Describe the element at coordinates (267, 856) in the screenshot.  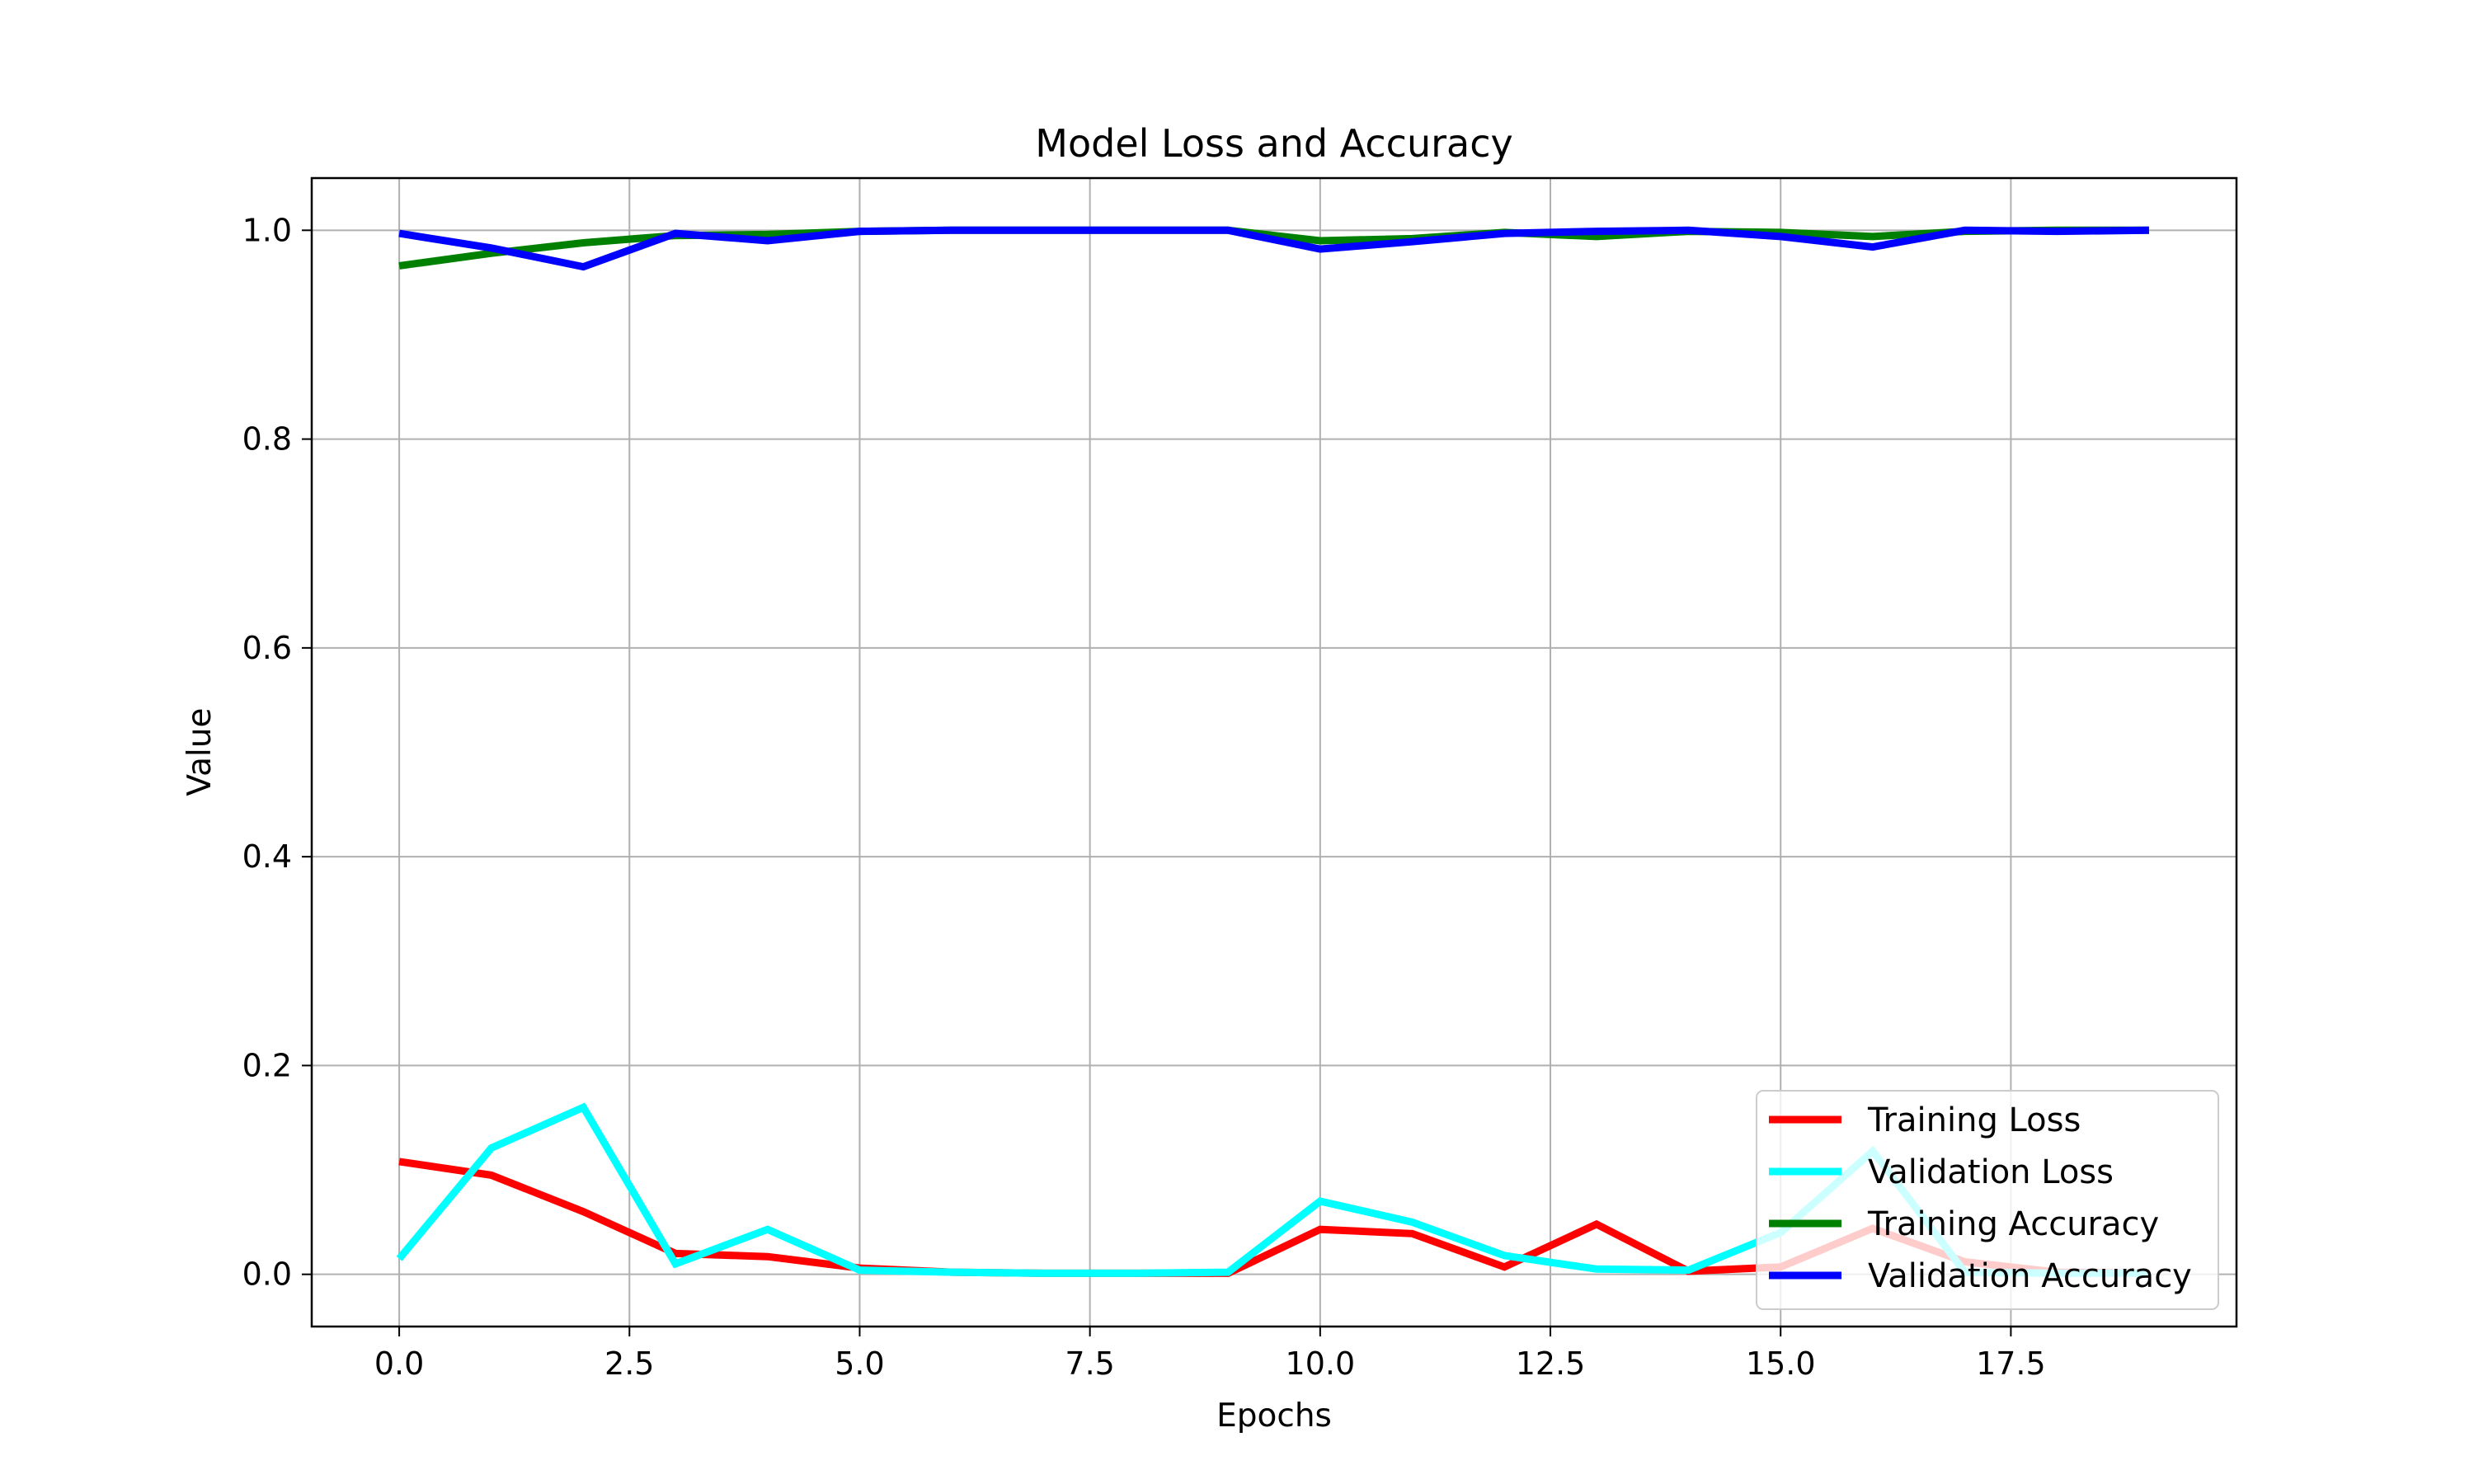
I see `y-tick-label: 0.4` at that location.